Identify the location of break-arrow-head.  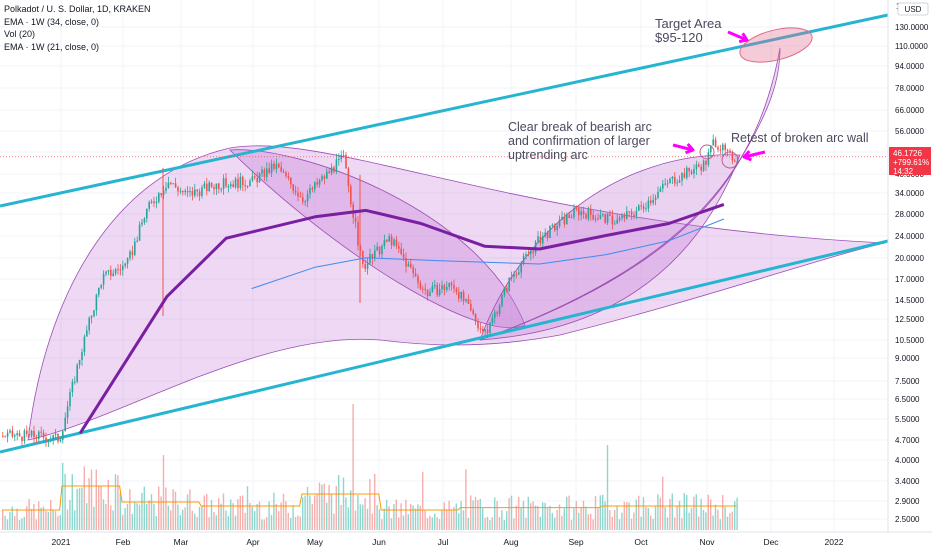
(689, 149).